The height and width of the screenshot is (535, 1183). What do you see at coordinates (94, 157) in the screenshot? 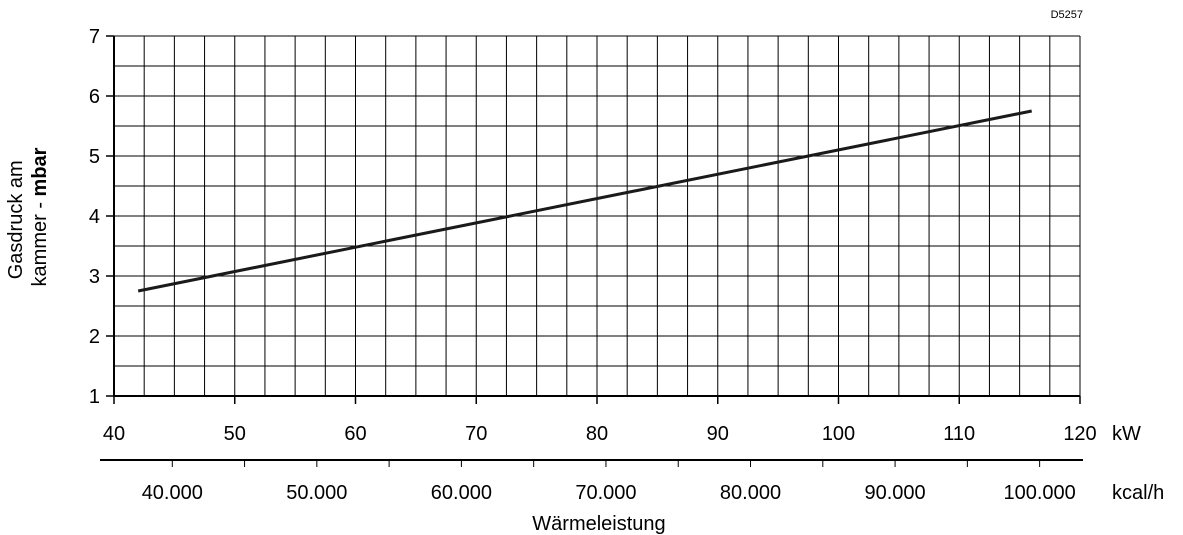
I see `y-tick-label: 5` at bounding box center [94, 157].